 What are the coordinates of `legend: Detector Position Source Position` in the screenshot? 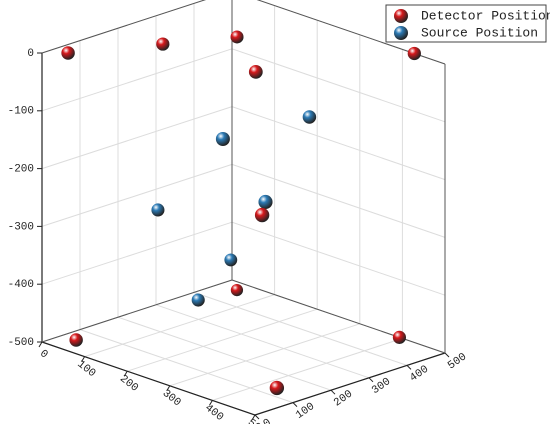 It's located at (467, 23).